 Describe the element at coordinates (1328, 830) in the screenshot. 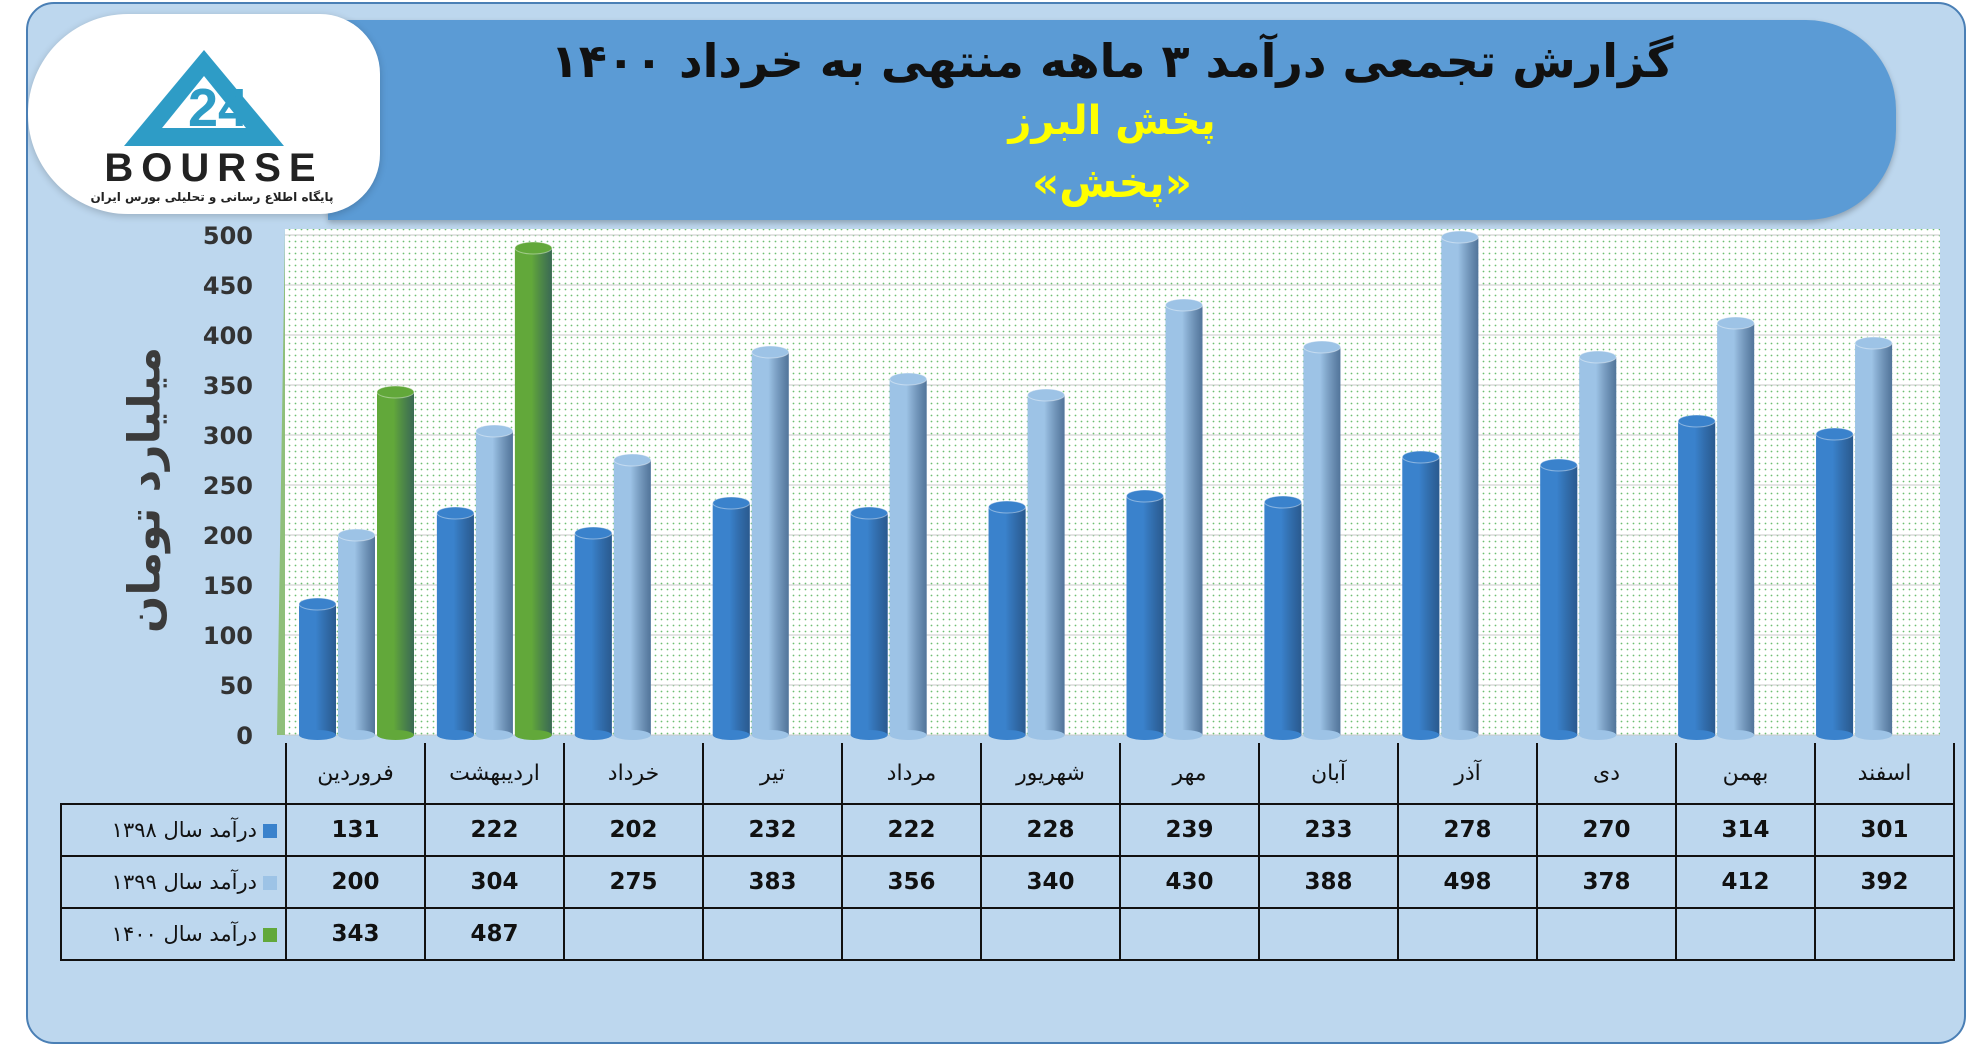

I see `value-cell: 233` at that location.